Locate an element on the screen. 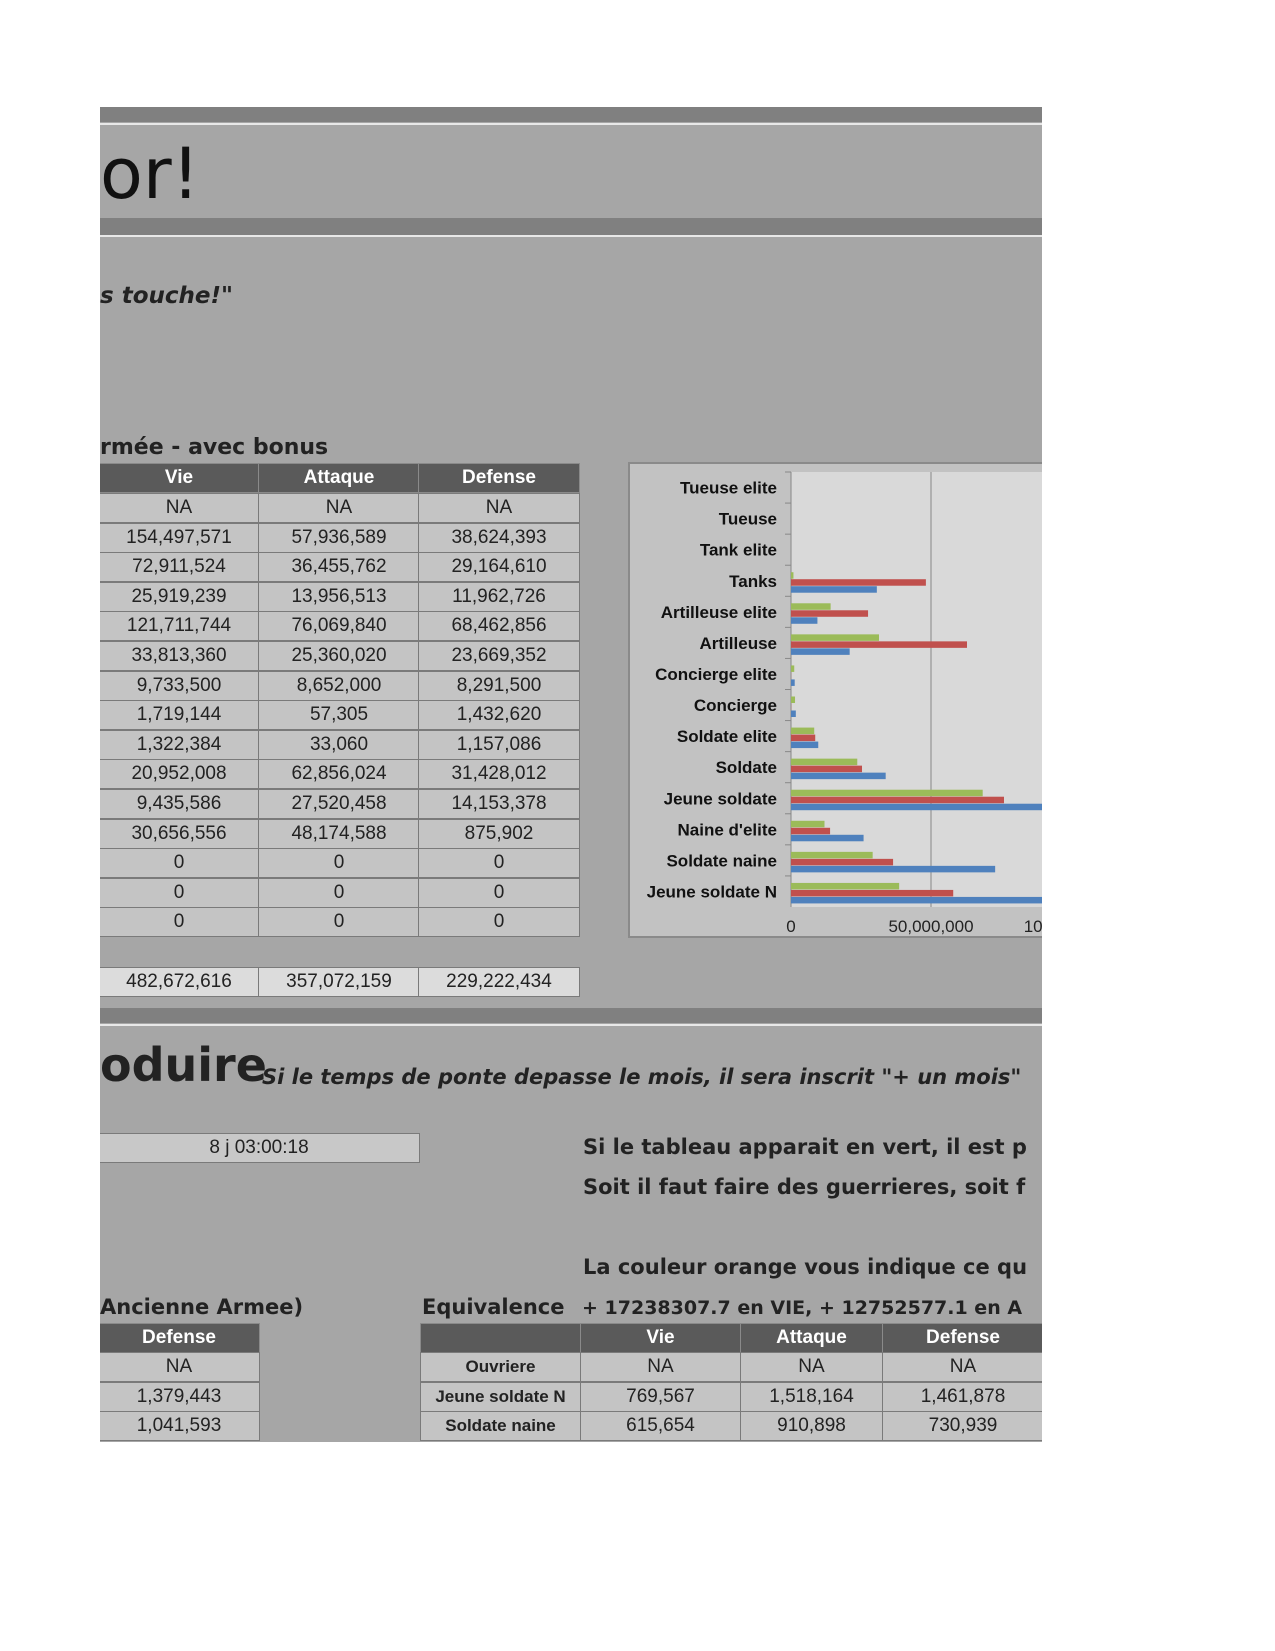  y-tick-label: Tueuse elite is located at coordinates (728, 488).